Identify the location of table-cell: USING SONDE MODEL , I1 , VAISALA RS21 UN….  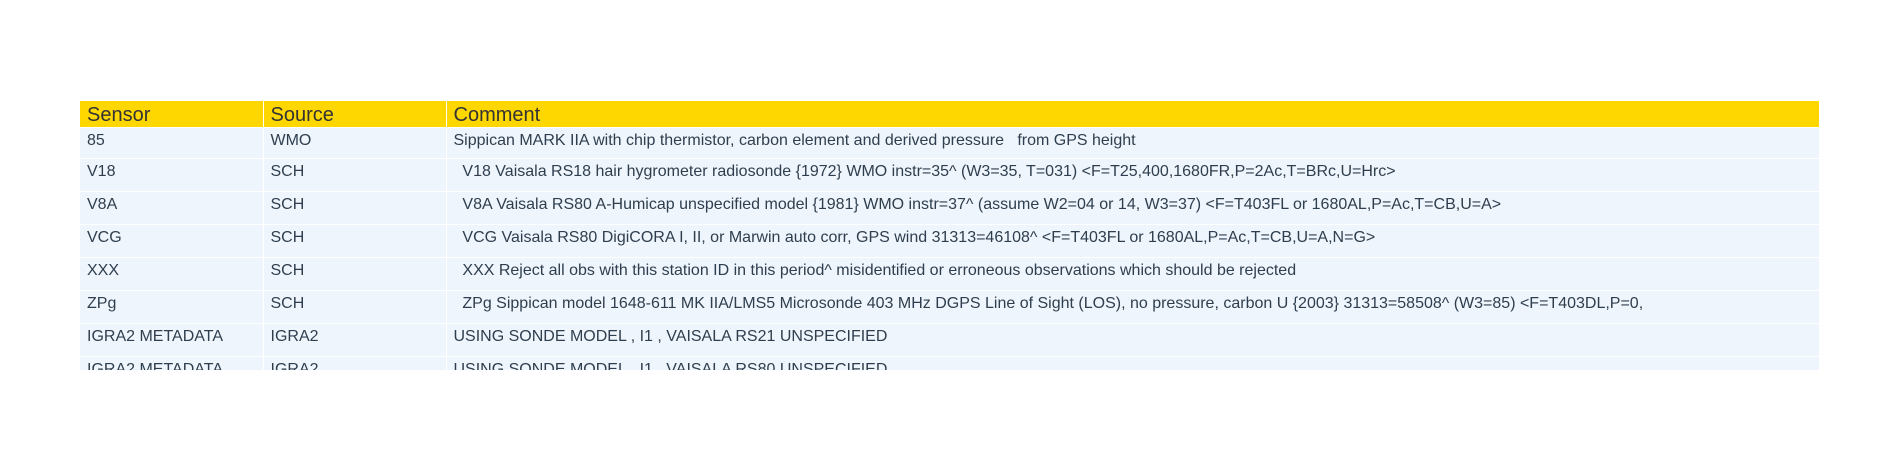
(1133, 340).